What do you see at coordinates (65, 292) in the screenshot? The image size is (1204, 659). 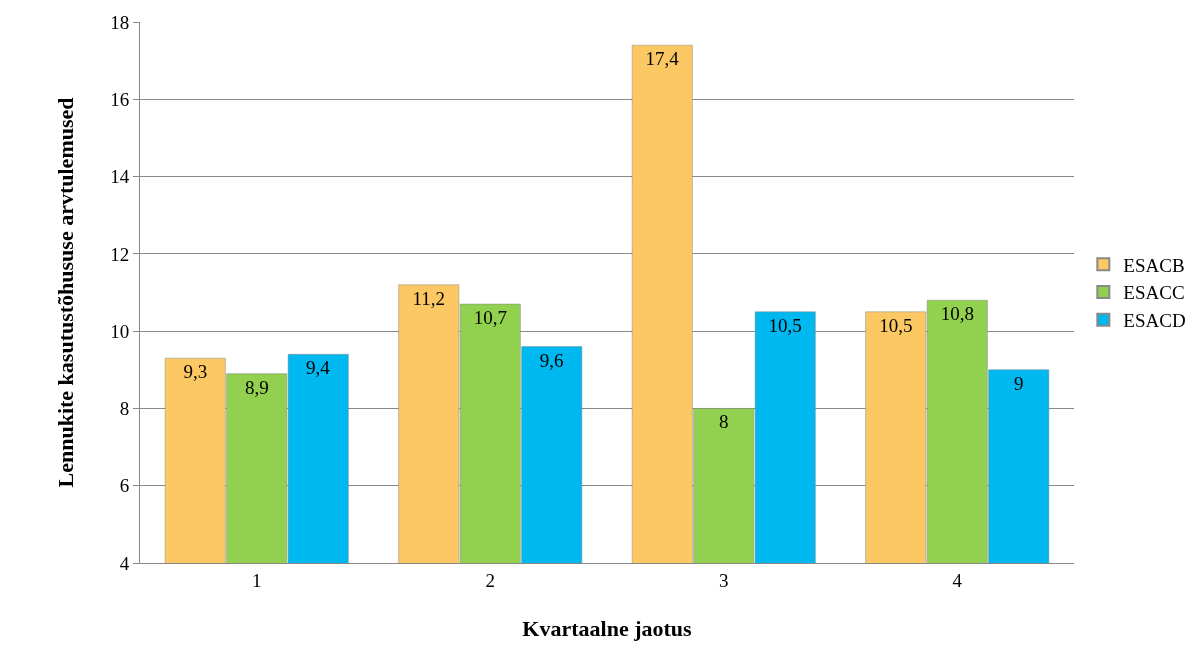 I see `y-axis-title: Lennukite kasutustõhususe arvtulemused` at bounding box center [65, 292].